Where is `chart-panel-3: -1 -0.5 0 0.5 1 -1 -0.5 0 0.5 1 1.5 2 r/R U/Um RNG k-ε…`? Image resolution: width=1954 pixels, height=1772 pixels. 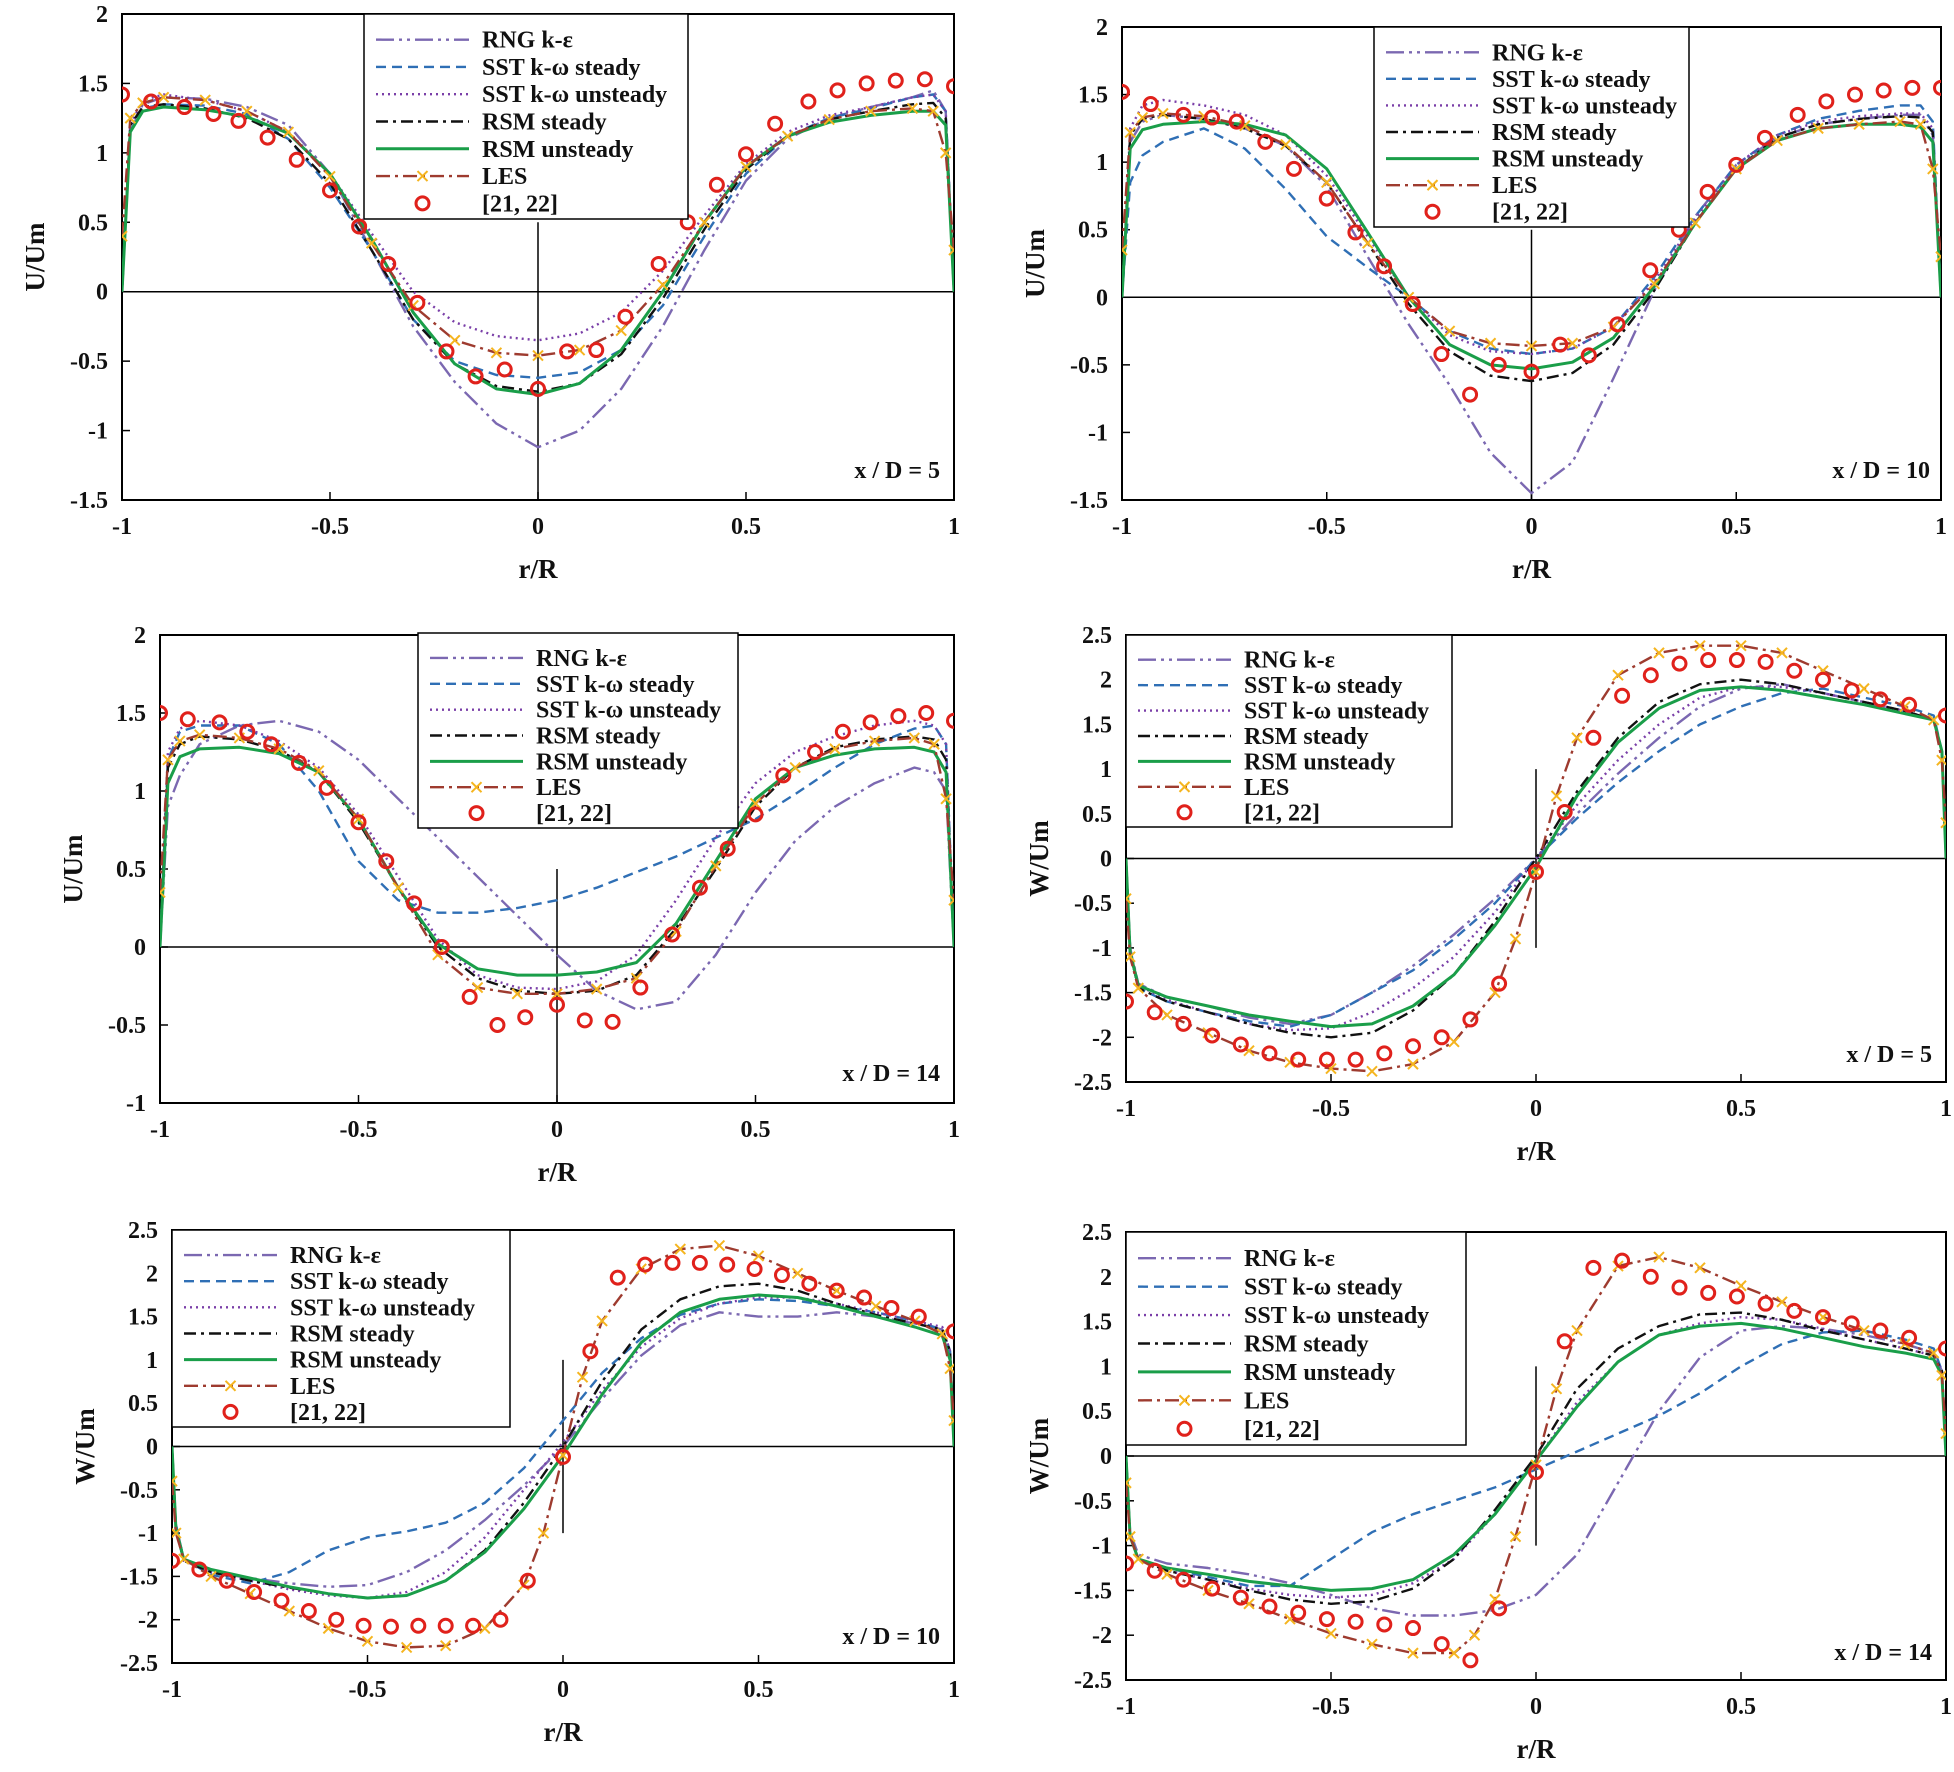
chart-panel-3: -1 -0.5 0 0.5 1 -1 -0.5 0 0.5 1 1.5 2 r/R U/Um RNG k-ε… is located at coordinates (509, 905).